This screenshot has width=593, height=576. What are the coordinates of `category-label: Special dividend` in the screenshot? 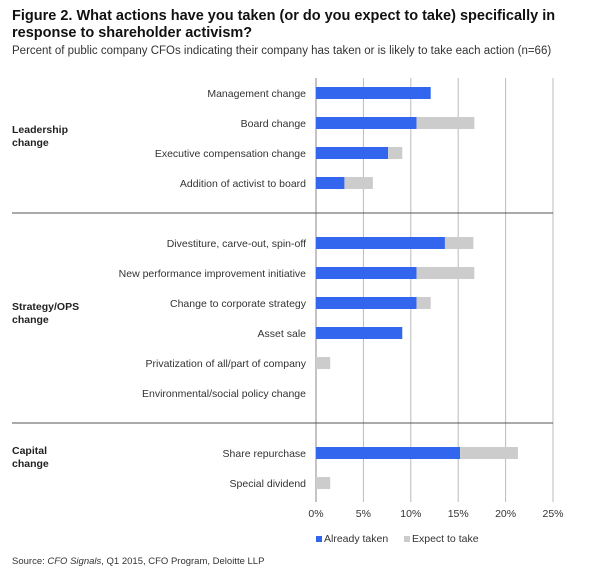 It's located at (268, 484).